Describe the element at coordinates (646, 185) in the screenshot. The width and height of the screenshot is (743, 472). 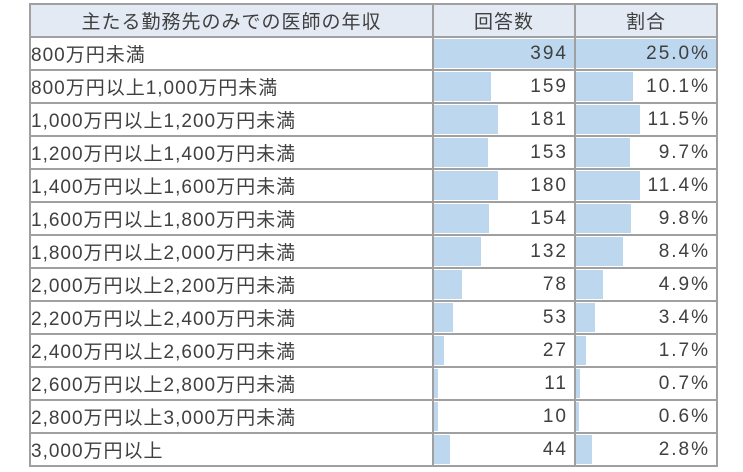
I see `pct-cell: 11.4%` at that location.